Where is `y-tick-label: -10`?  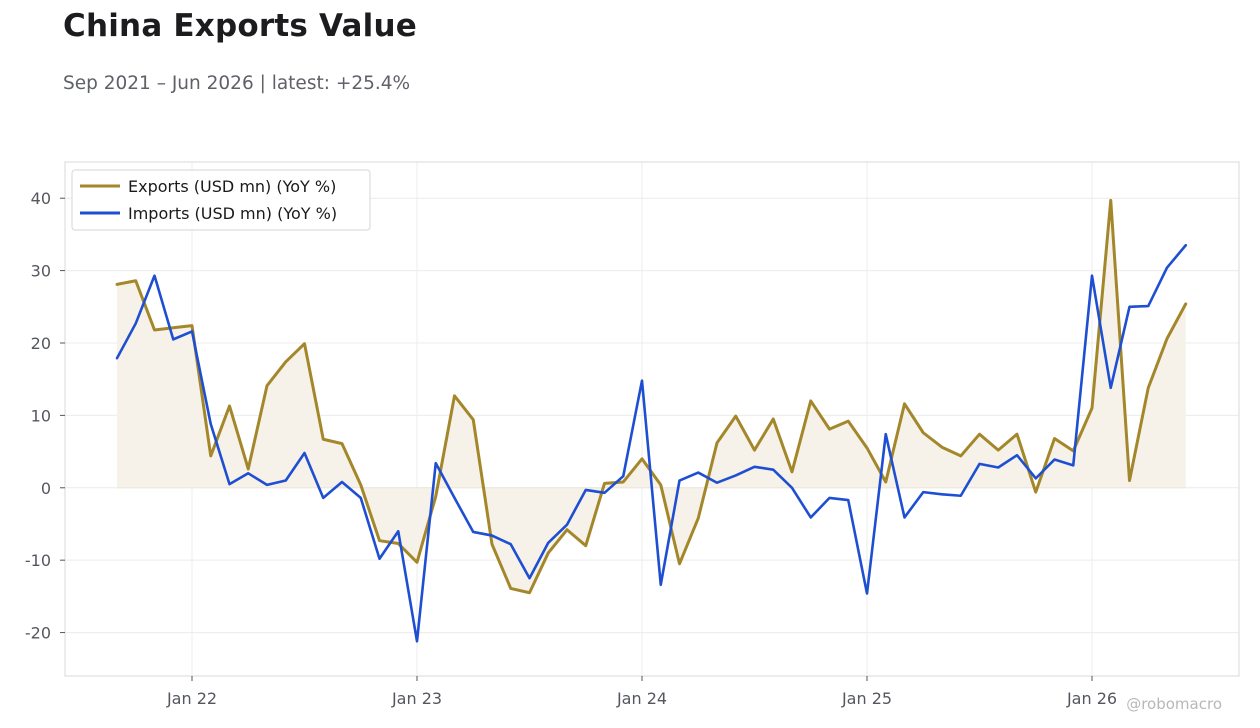 y-tick-label: -10 is located at coordinates (38, 560).